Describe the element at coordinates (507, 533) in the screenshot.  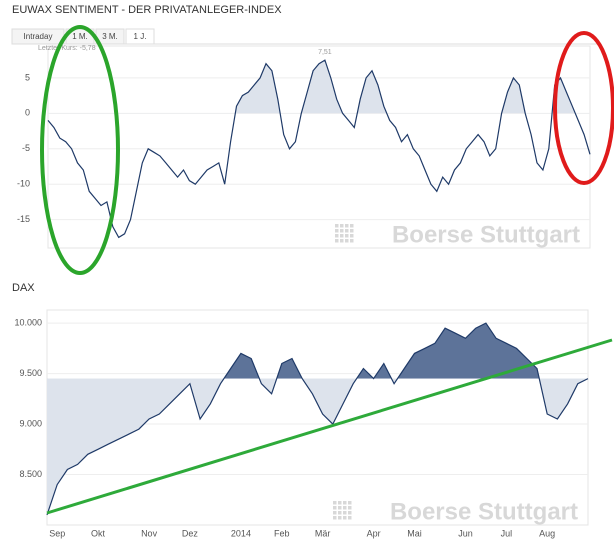
I see `x-tick-label: Jul` at that location.